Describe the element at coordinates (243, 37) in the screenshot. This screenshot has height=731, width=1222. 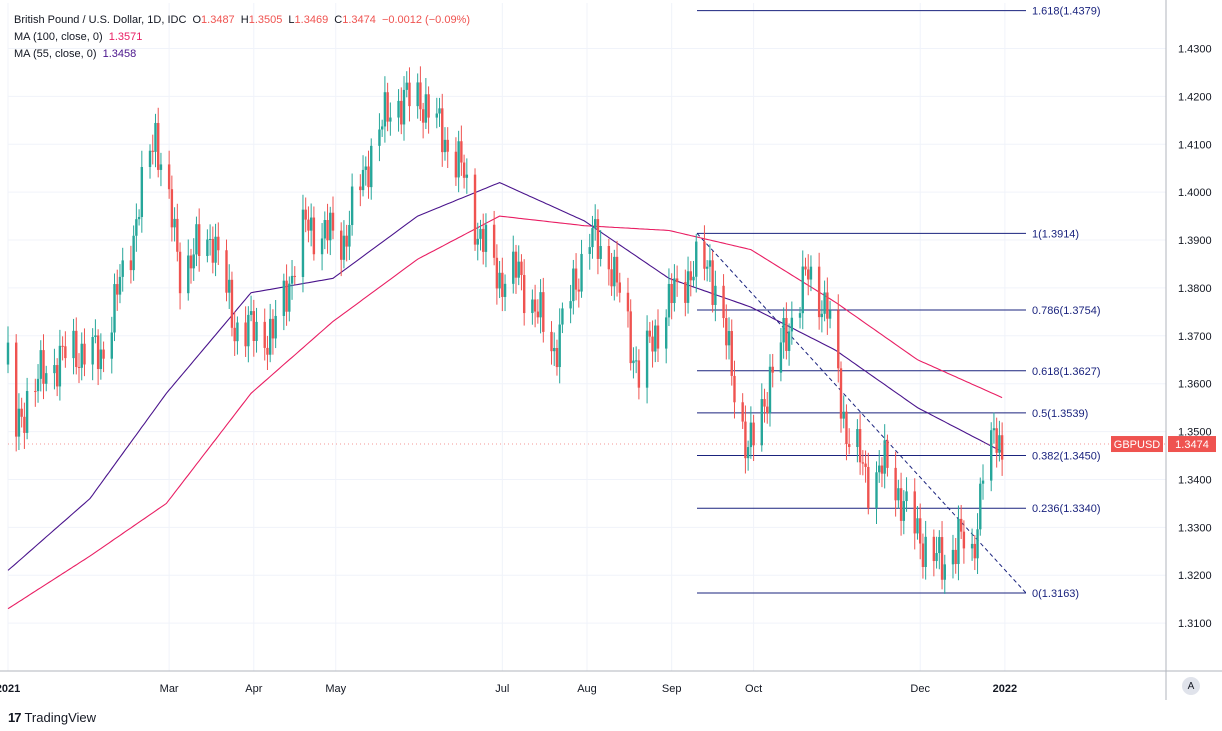
I see `ma100-row: MA (100, close, 0) 1.3571` at that location.